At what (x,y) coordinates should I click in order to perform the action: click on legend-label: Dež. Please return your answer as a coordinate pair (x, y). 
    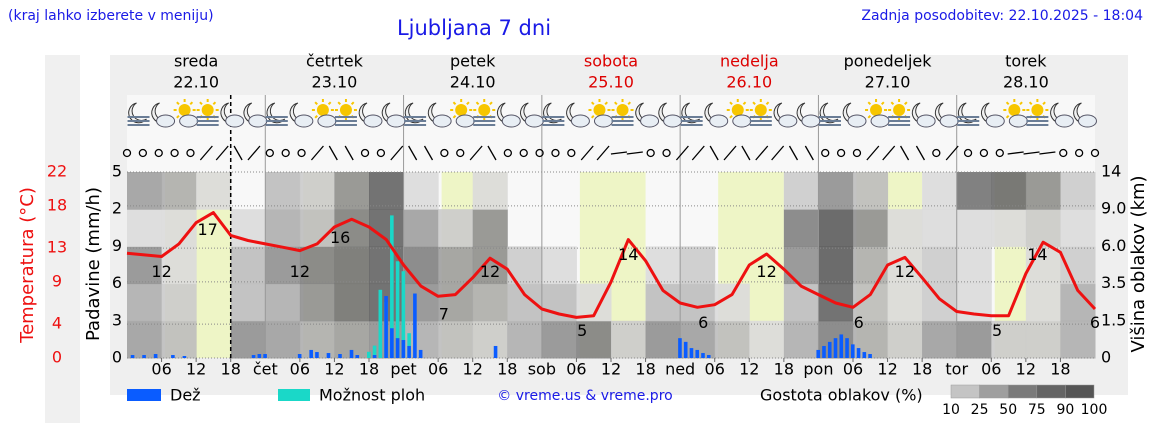
    Looking at the image, I should click on (185, 395).